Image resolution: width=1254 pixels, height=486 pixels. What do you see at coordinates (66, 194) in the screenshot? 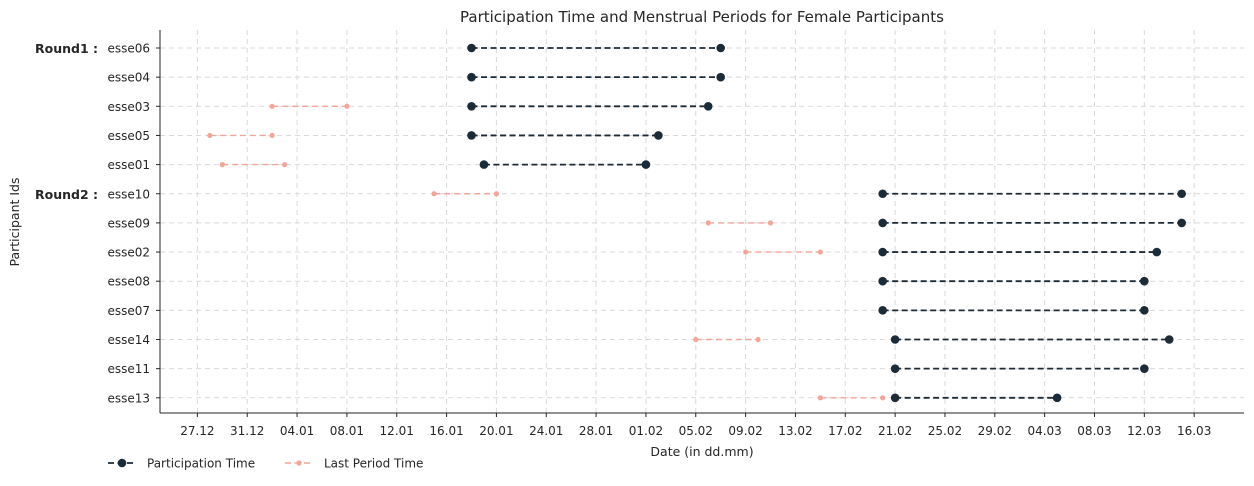
I see `group-label: Round2 :` at bounding box center [66, 194].